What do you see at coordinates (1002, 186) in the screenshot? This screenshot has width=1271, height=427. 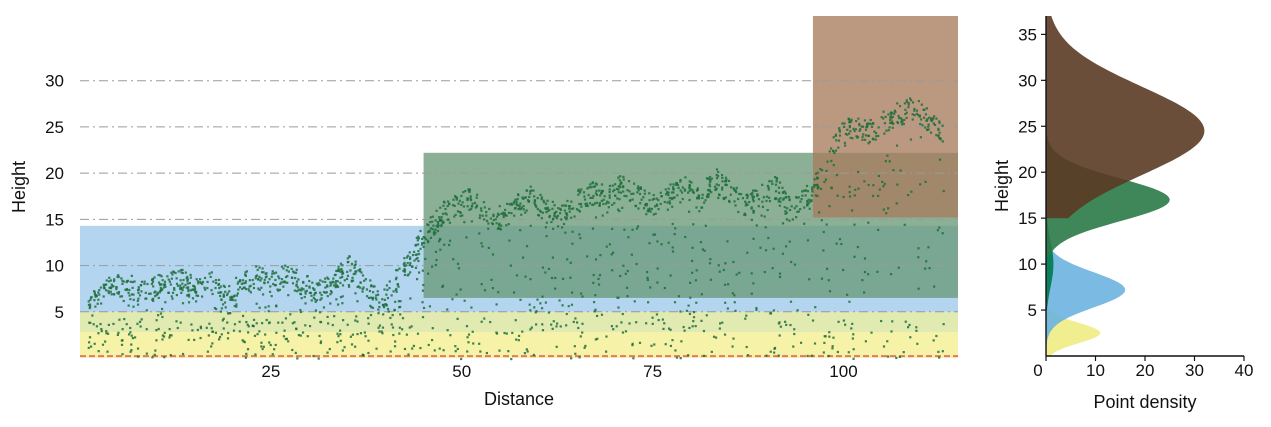 I see `y-axis-title: Height` at bounding box center [1002, 186].